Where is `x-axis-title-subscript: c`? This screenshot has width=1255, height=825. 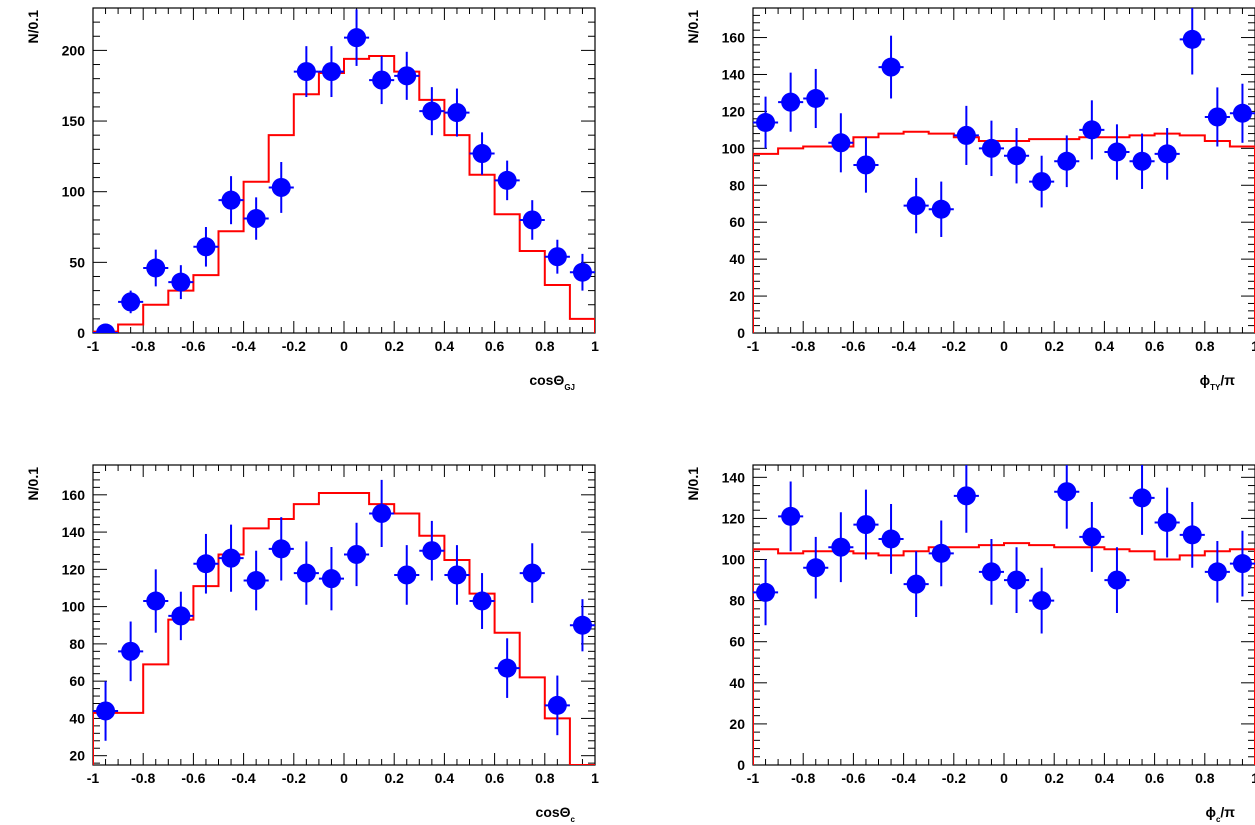 x-axis-title-subscript: c is located at coordinates (1218, 819).